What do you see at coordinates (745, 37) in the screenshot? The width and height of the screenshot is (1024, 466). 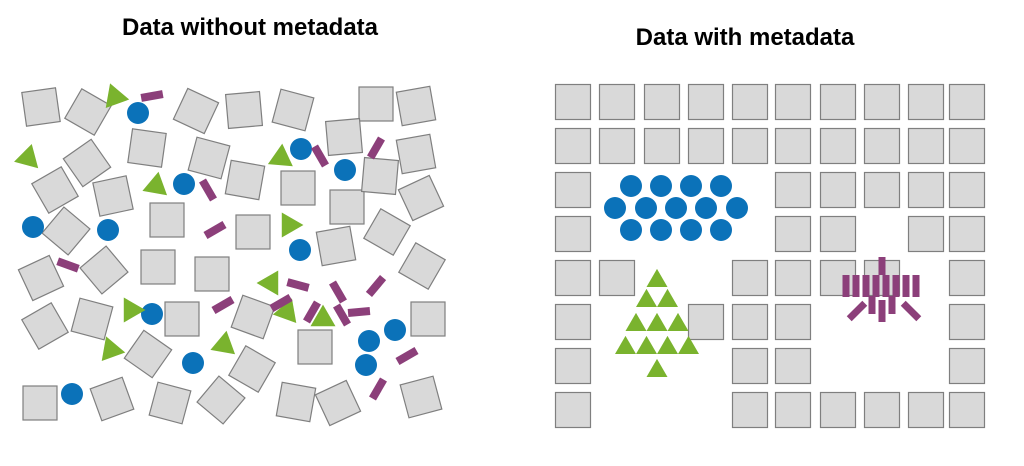 I see `panel-title-with-metadata: Data with metadata` at bounding box center [745, 37].